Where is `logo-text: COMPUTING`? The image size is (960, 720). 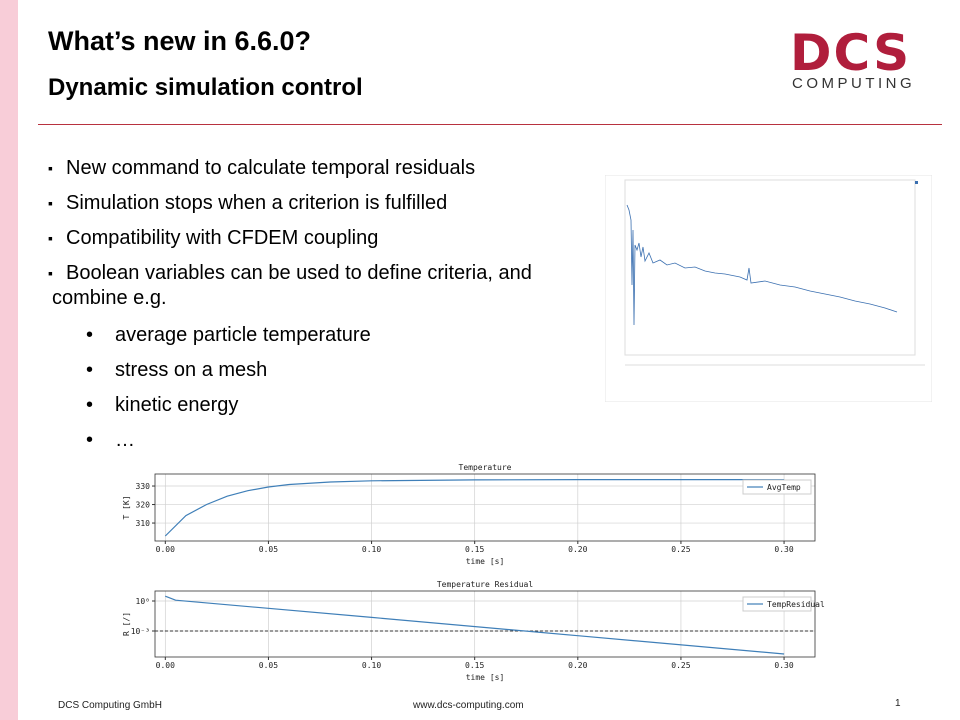
logo-text: COMPUTING is located at coordinates (854, 83).